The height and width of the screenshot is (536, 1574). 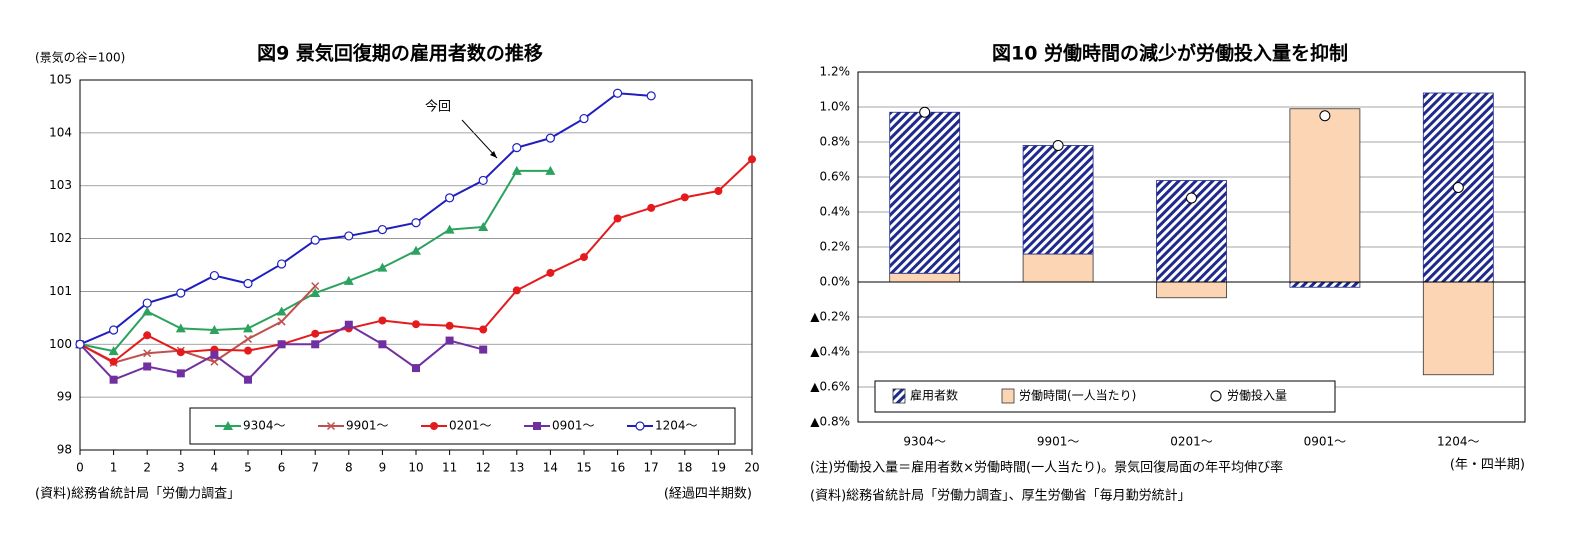 What do you see at coordinates (830, 422) in the screenshot?
I see `y-tick-label: ▲0.8%` at bounding box center [830, 422].